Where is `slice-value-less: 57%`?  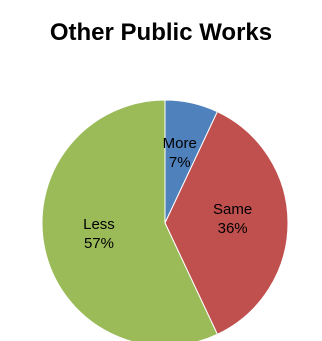 slice-value-less: 57% is located at coordinates (99, 243).